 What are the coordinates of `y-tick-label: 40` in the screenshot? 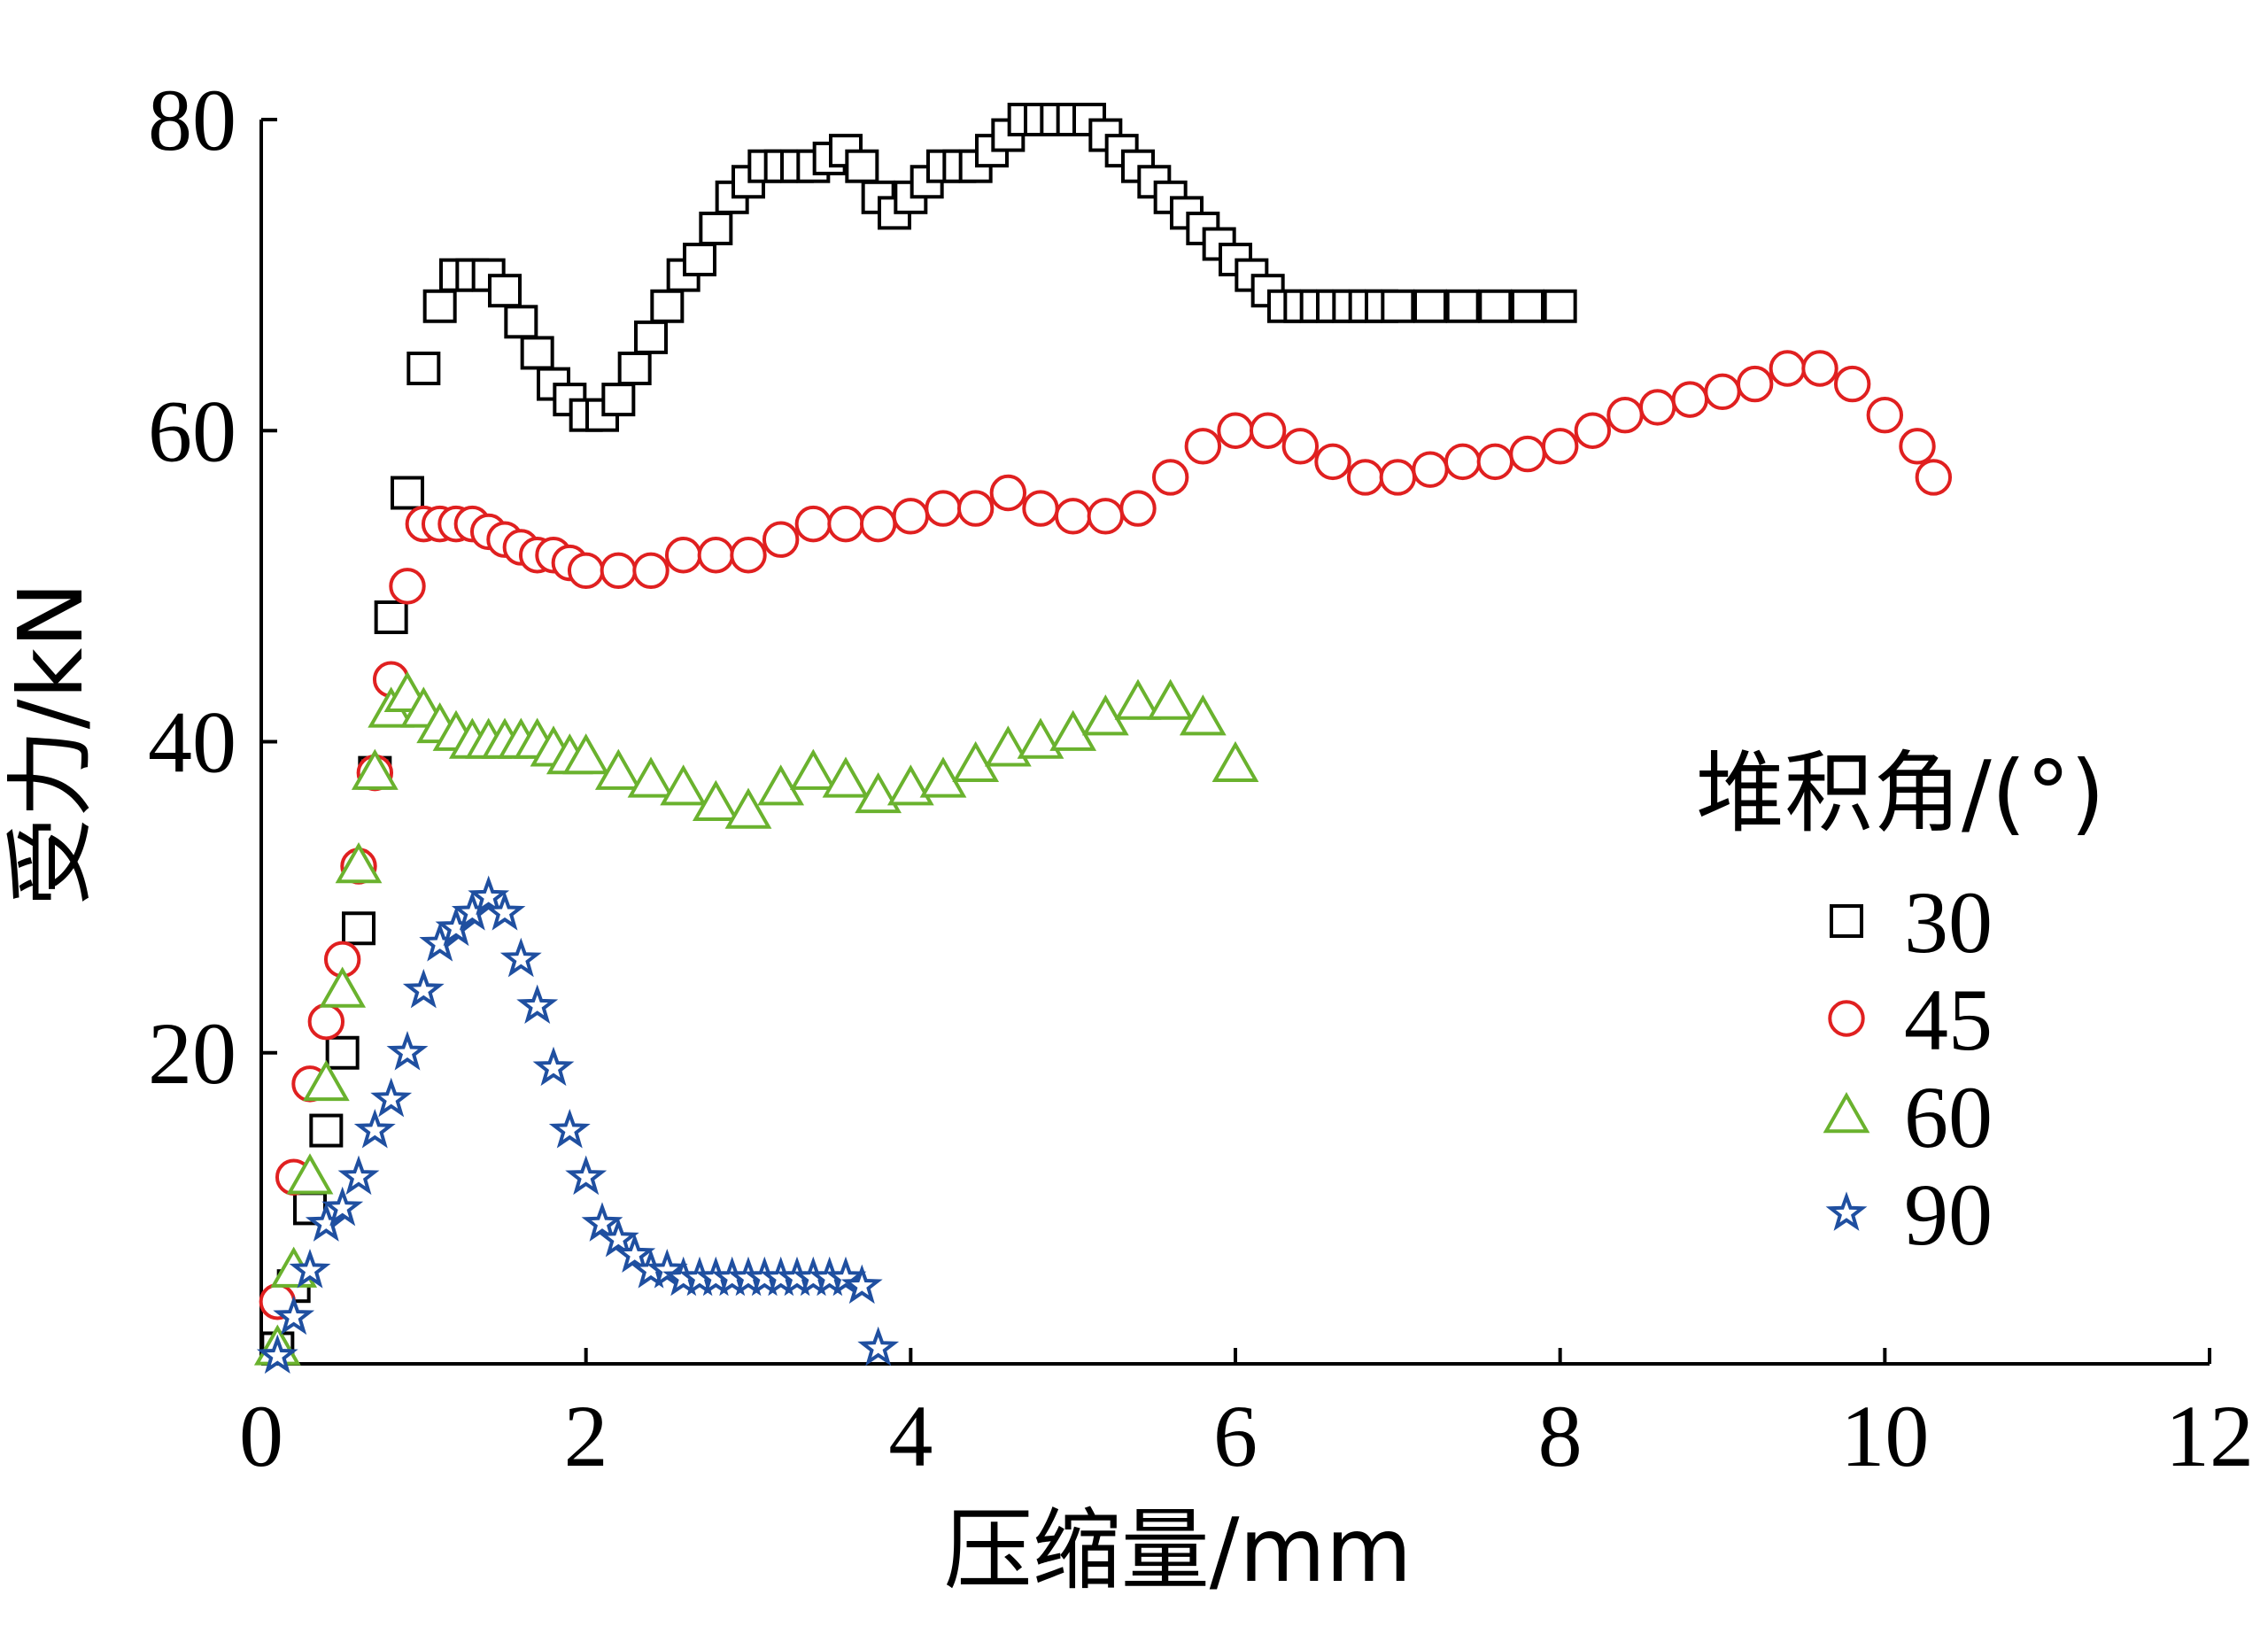 It's located at (192, 742).